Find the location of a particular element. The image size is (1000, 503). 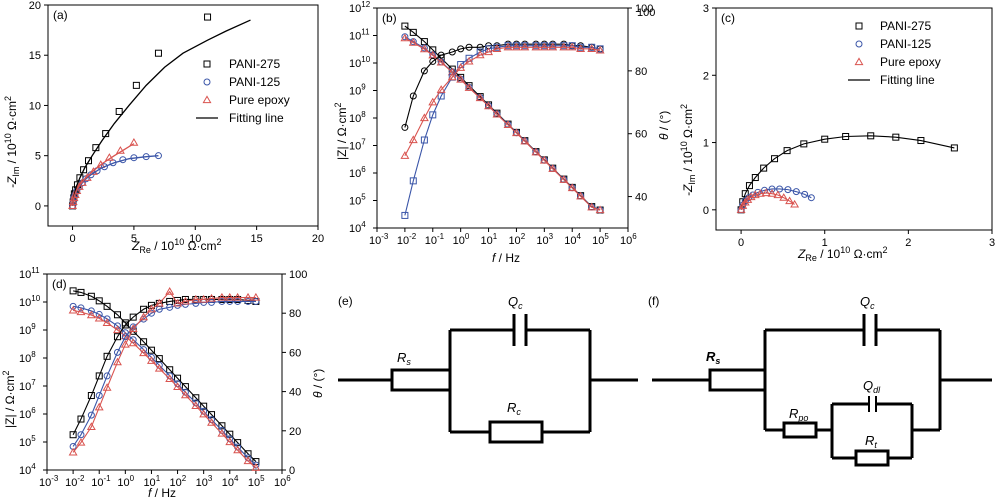

plot-frame is located at coordinates (164, 372).